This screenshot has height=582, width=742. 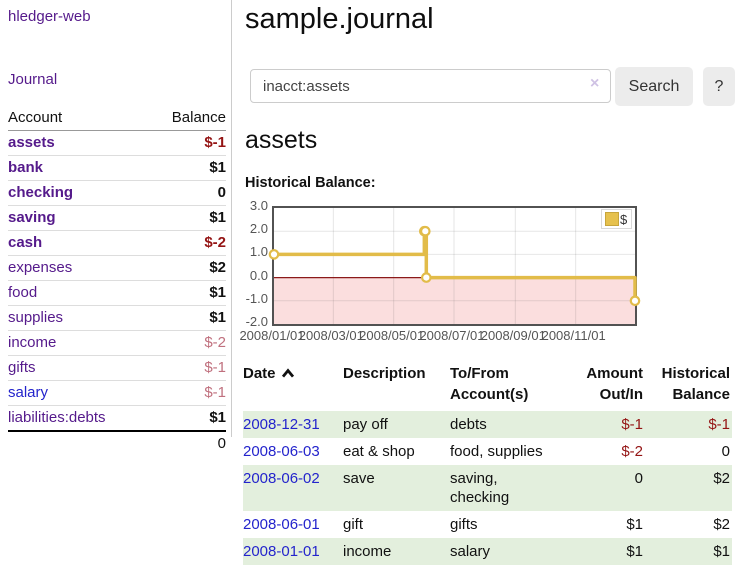 I want to click on amount-column-header: Amount Out/In, so click(x=614, y=384).